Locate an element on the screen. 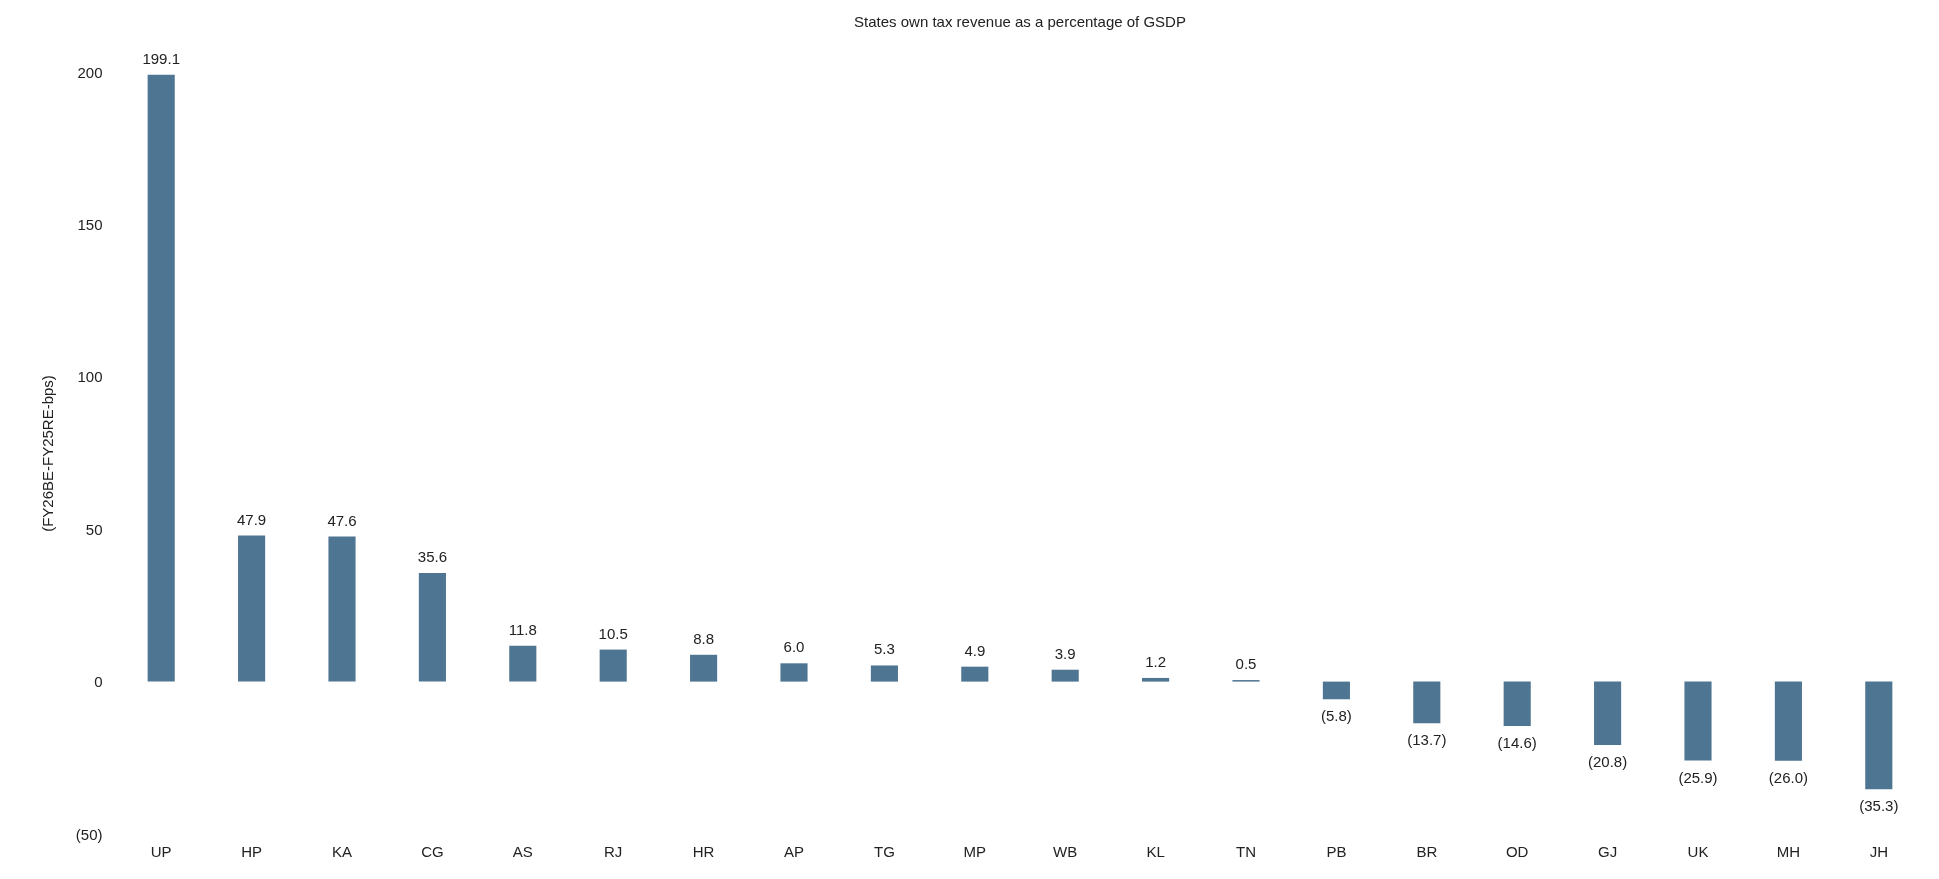  x-tick-label: PB is located at coordinates (1336, 851).